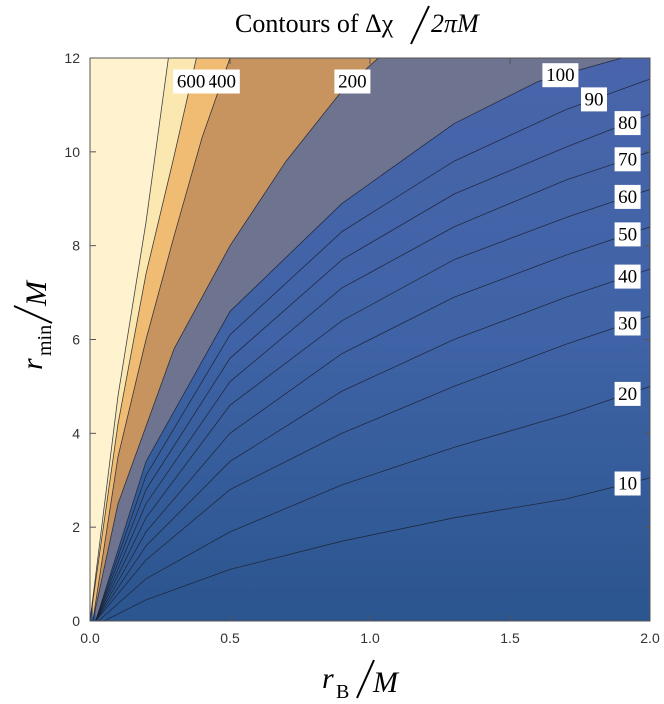 Image resolution: width=664 pixels, height=704 pixels. I want to click on contour-label-text: 60, so click(627, 197).